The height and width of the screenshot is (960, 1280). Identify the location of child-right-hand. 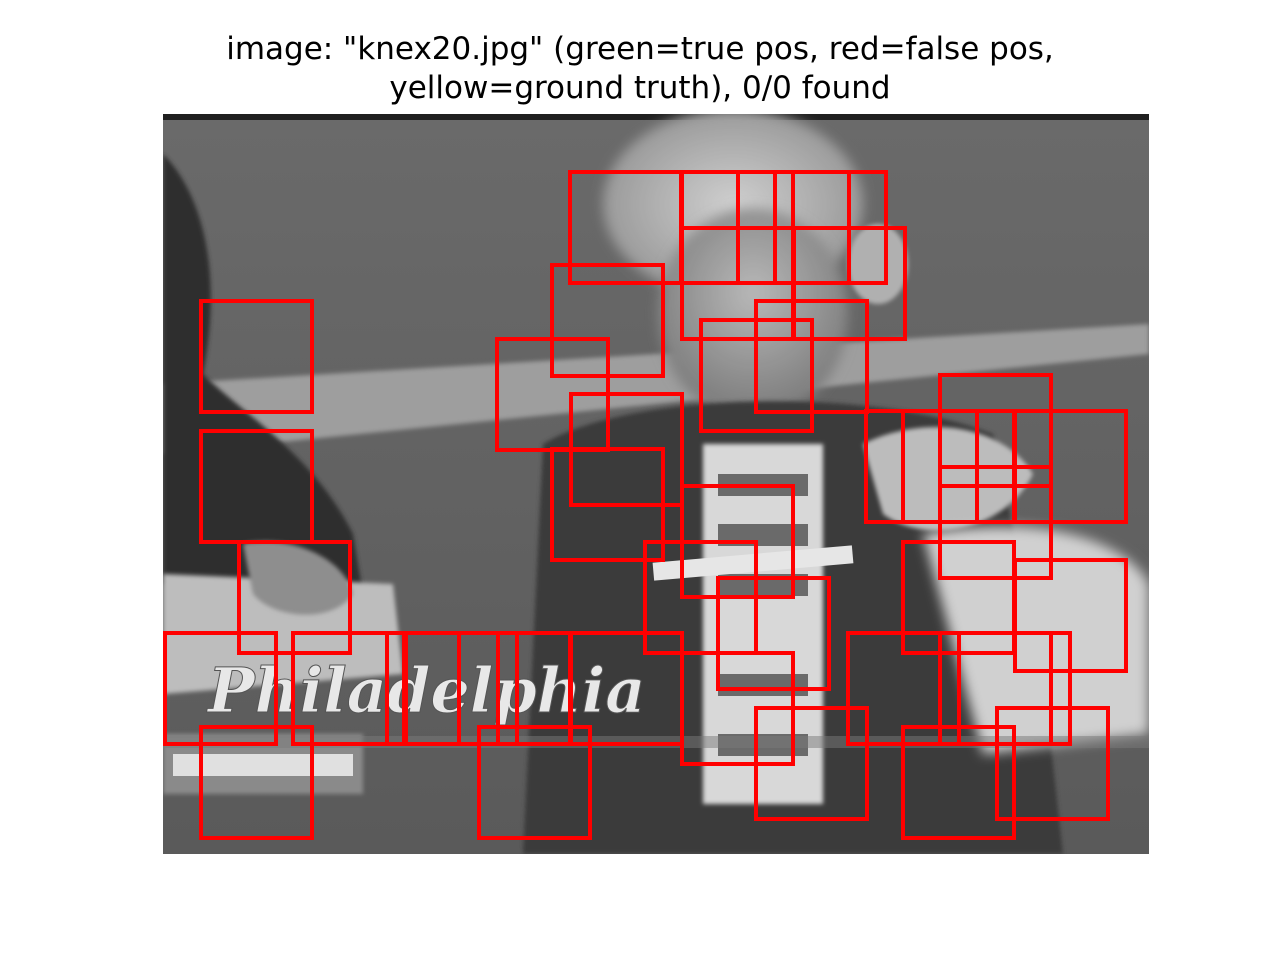
(948, 479).